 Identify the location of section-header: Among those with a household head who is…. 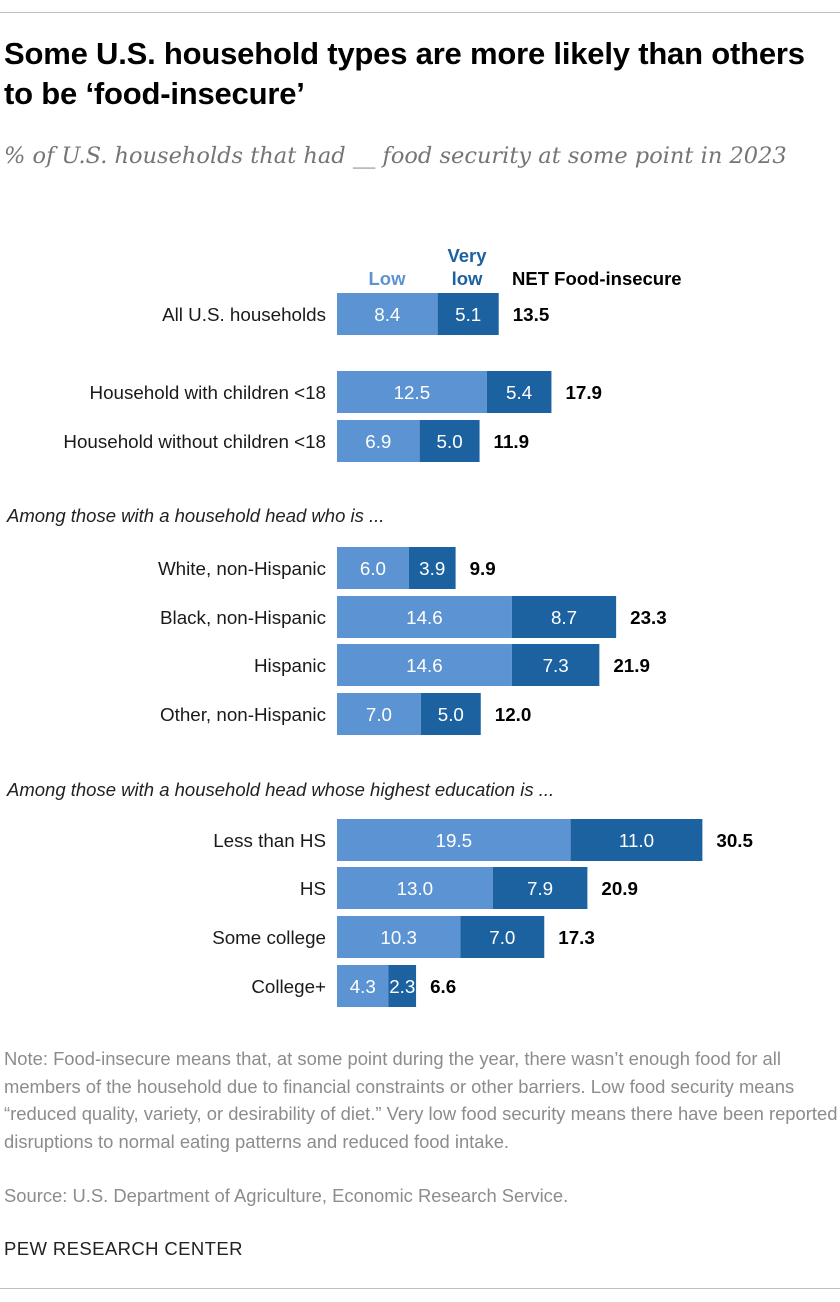
(195, 515).